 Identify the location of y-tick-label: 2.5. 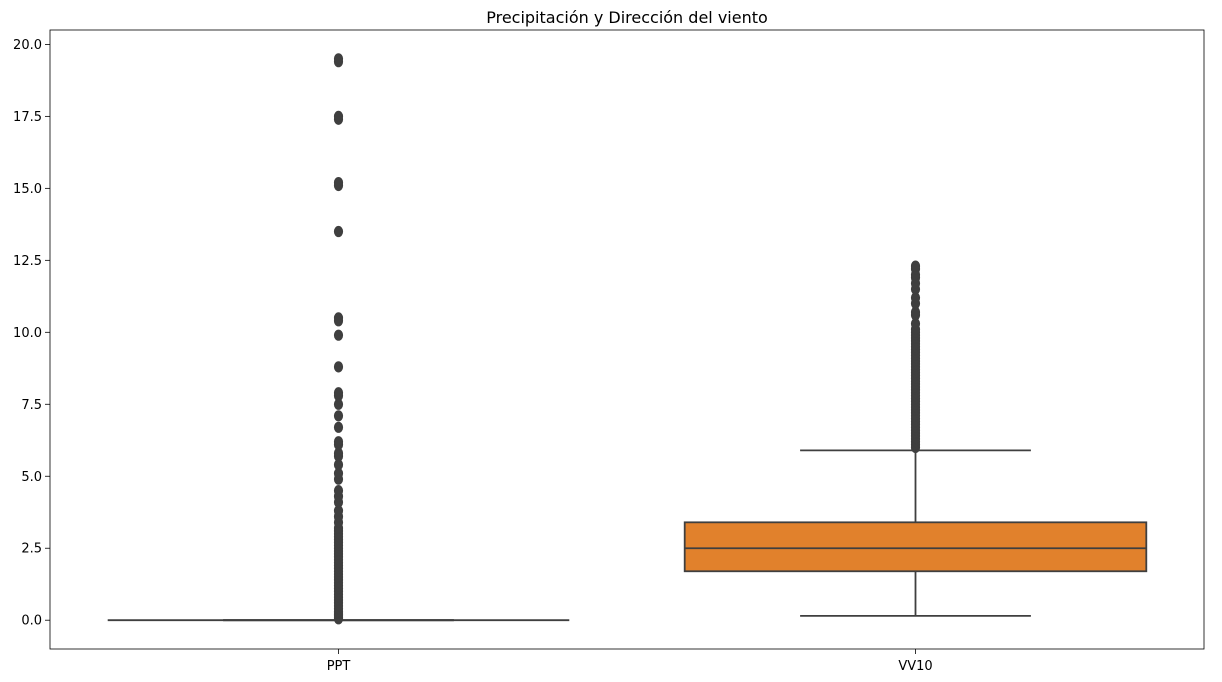
(31, 549).